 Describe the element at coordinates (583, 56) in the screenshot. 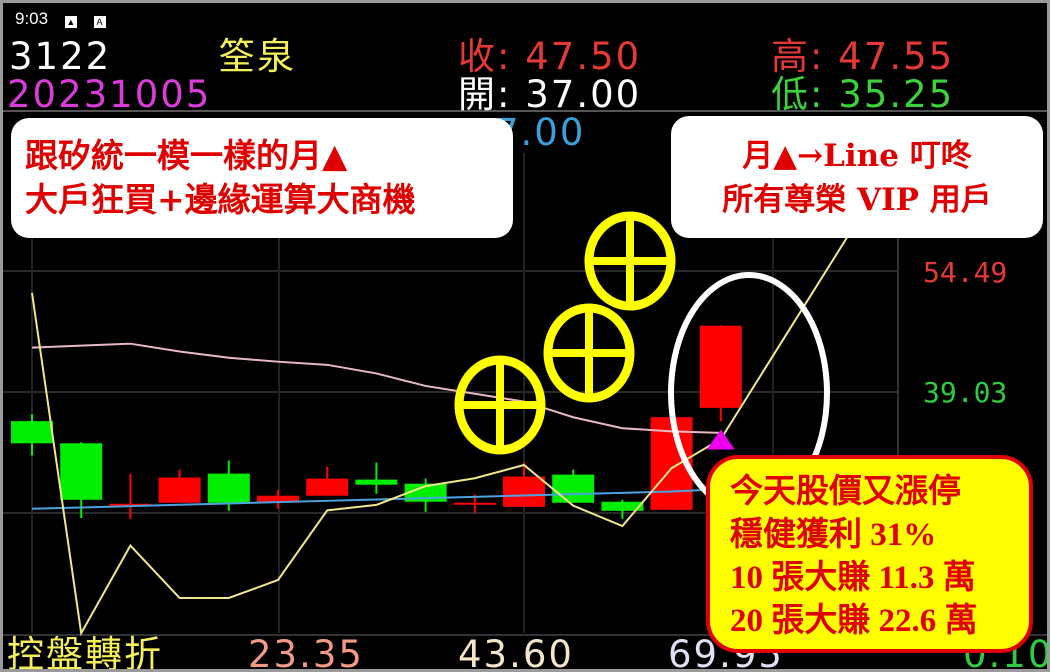

I see `close-value: 47.50` at that location.